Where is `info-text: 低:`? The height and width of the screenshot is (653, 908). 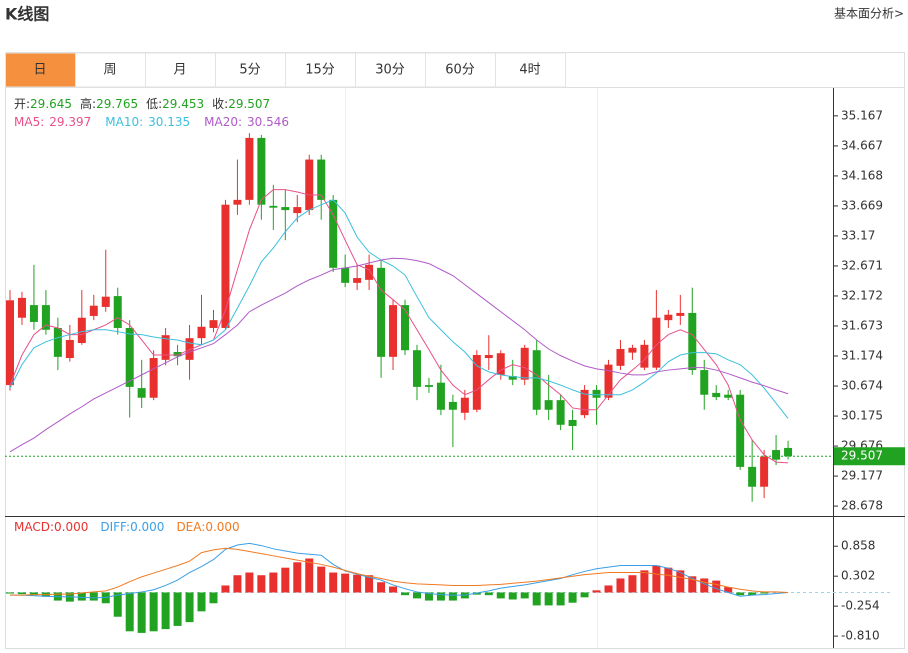
info-text: 低: is located at coordinates (154, 104).